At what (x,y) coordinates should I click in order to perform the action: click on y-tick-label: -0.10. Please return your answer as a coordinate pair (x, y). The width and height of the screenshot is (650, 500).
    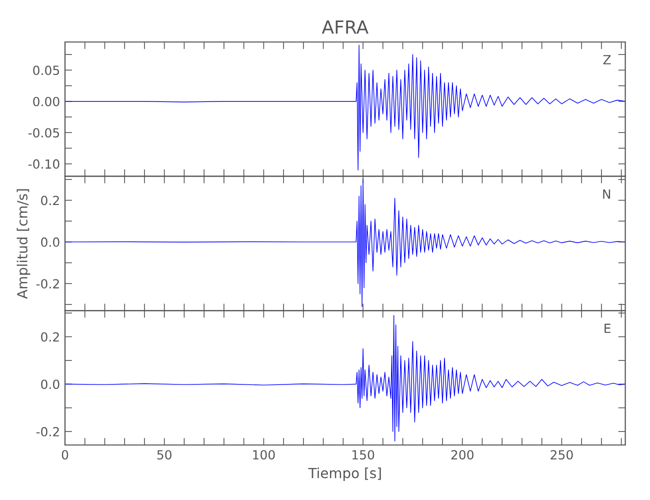
    Looking at the image, I should click on (44, 164).